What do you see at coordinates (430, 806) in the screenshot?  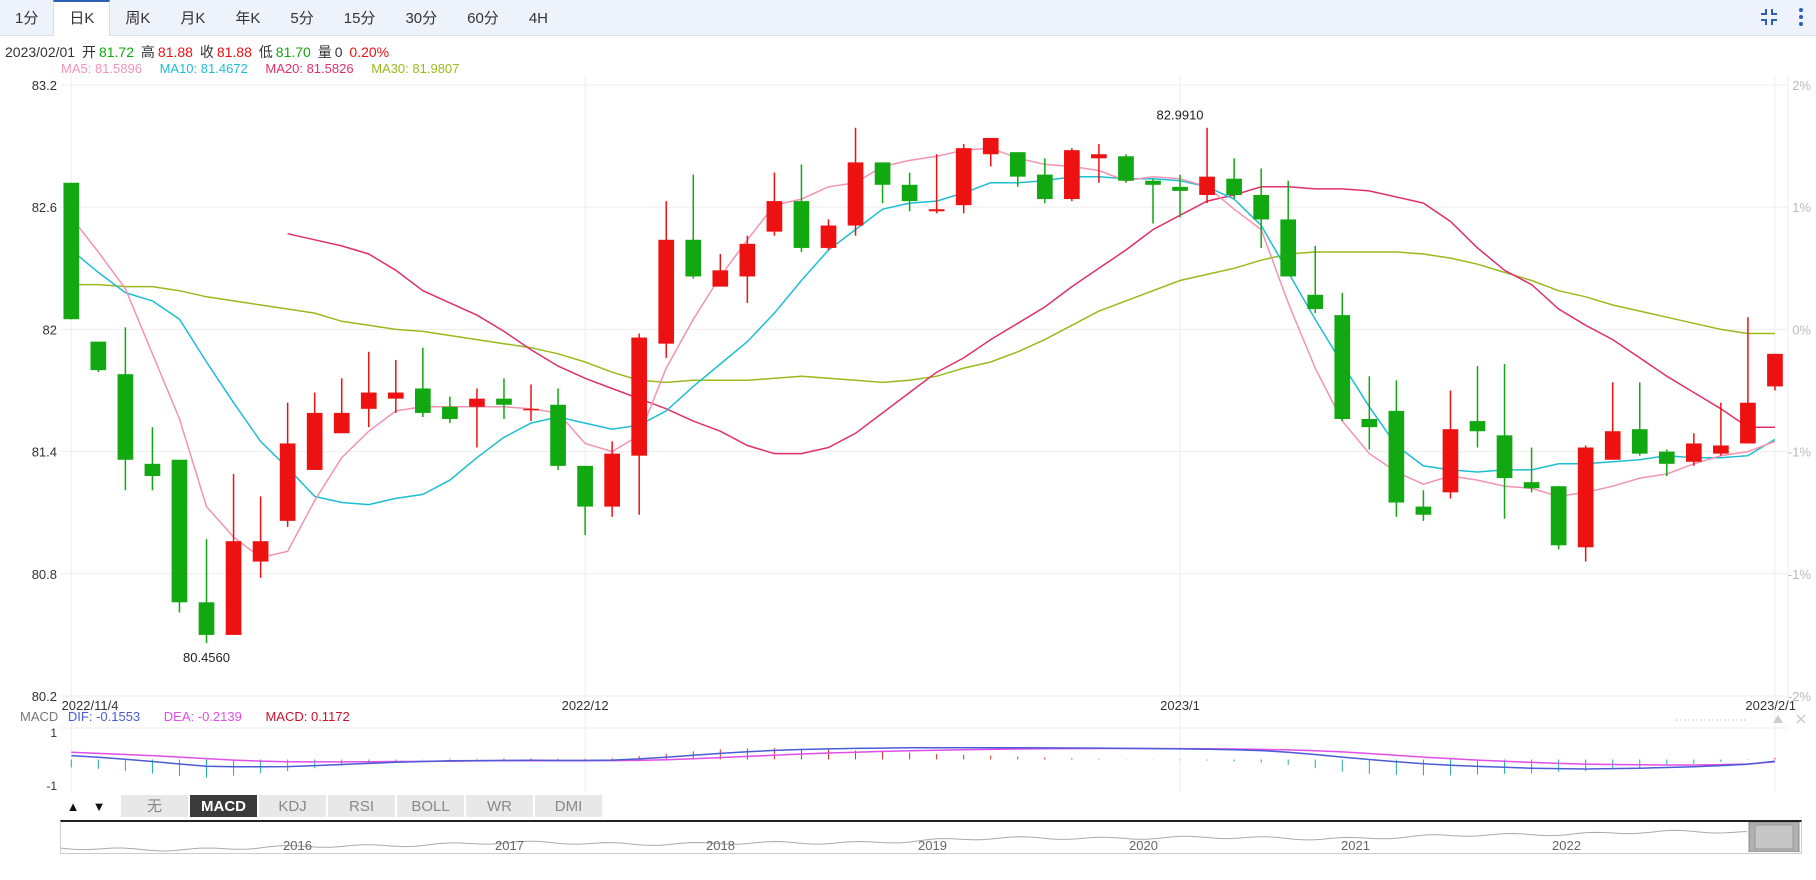 I see `indicator-tab-4: BOLL` at bounding box center [430, 806].